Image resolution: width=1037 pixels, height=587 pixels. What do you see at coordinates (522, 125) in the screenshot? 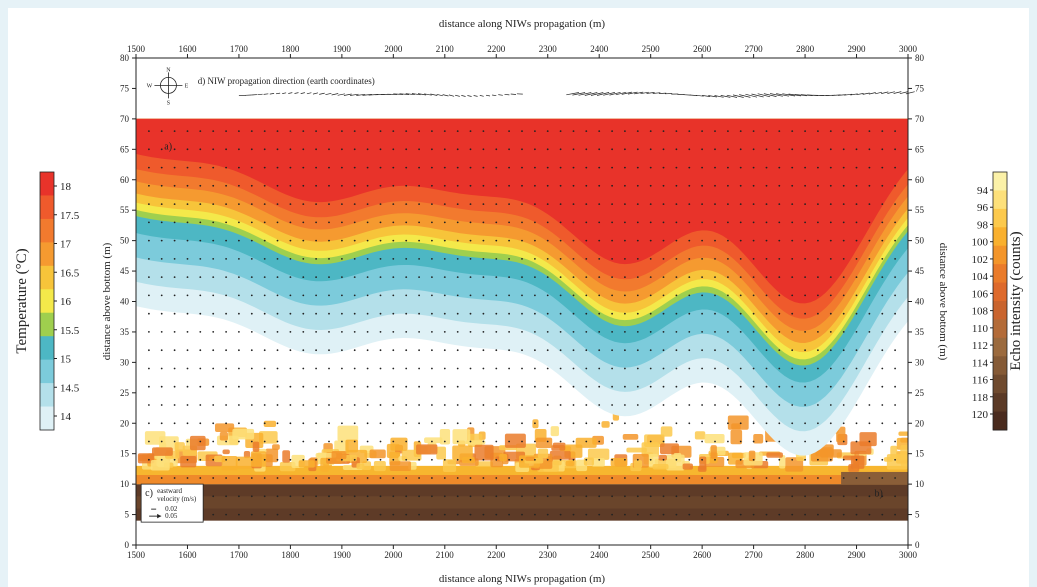
I see `temperature-top-band` at bounding box center [522, 125].